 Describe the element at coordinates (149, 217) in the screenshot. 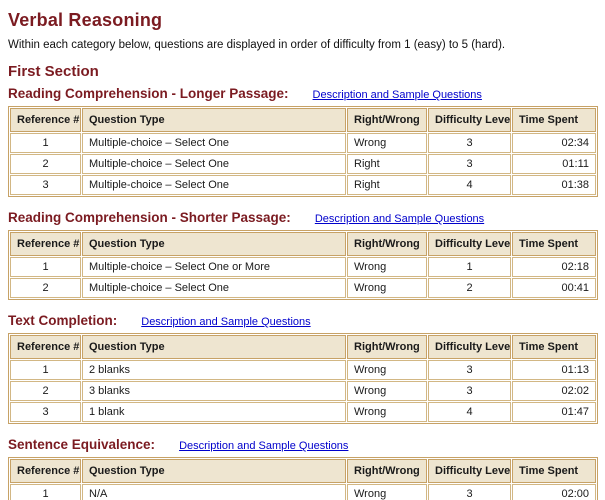

I see `category-title: Reading Comprehension - Shorter Passage:` at that location.